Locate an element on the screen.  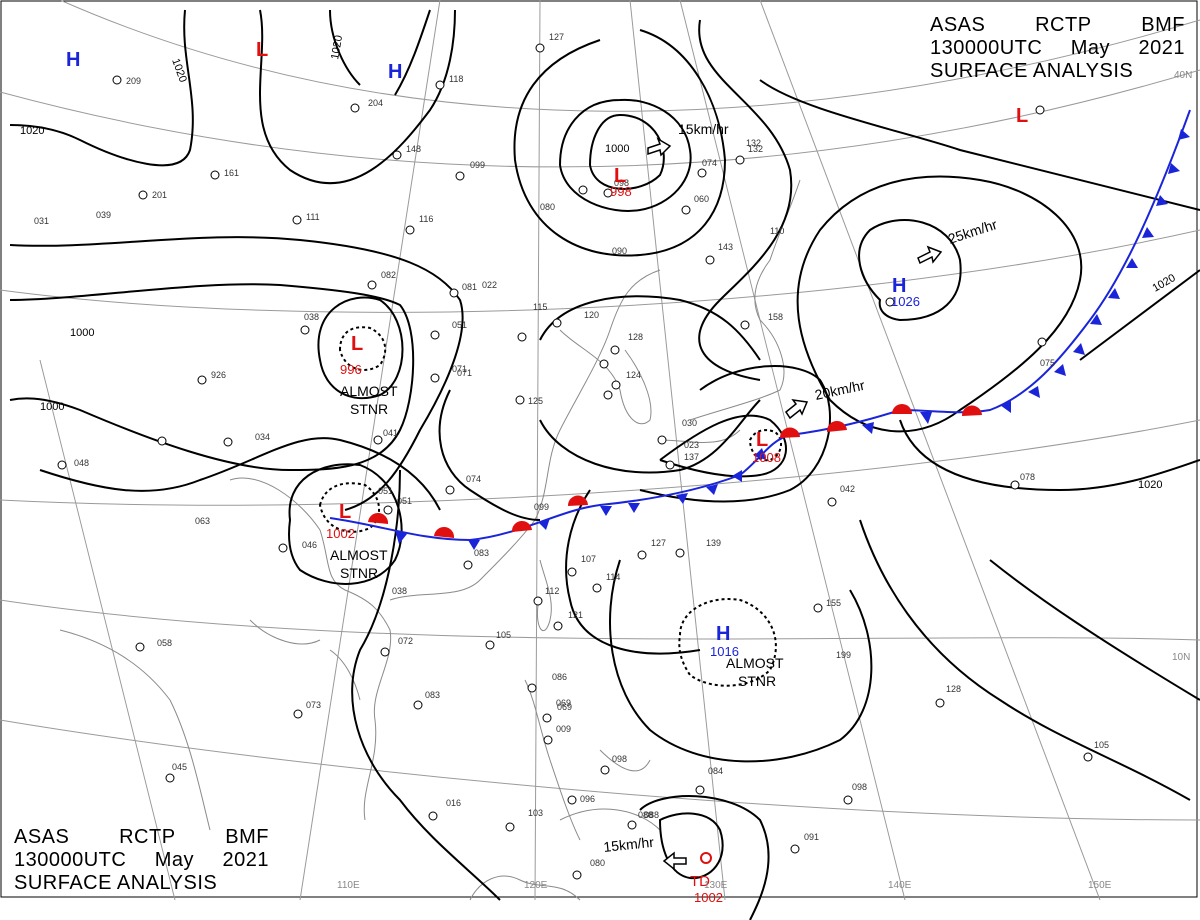
lon-label: 120E is located at coordinates (536, 885).